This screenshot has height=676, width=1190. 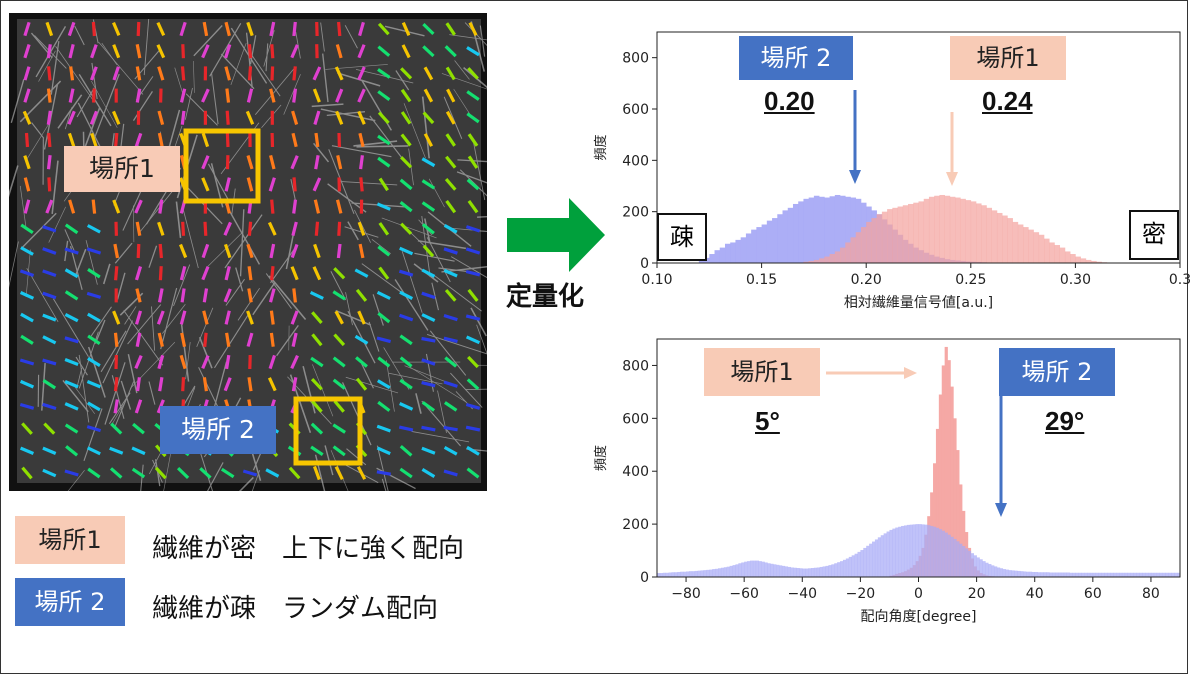 I want to click on legend-place2-swatch: 場所 2, so click(x=70, y=602).